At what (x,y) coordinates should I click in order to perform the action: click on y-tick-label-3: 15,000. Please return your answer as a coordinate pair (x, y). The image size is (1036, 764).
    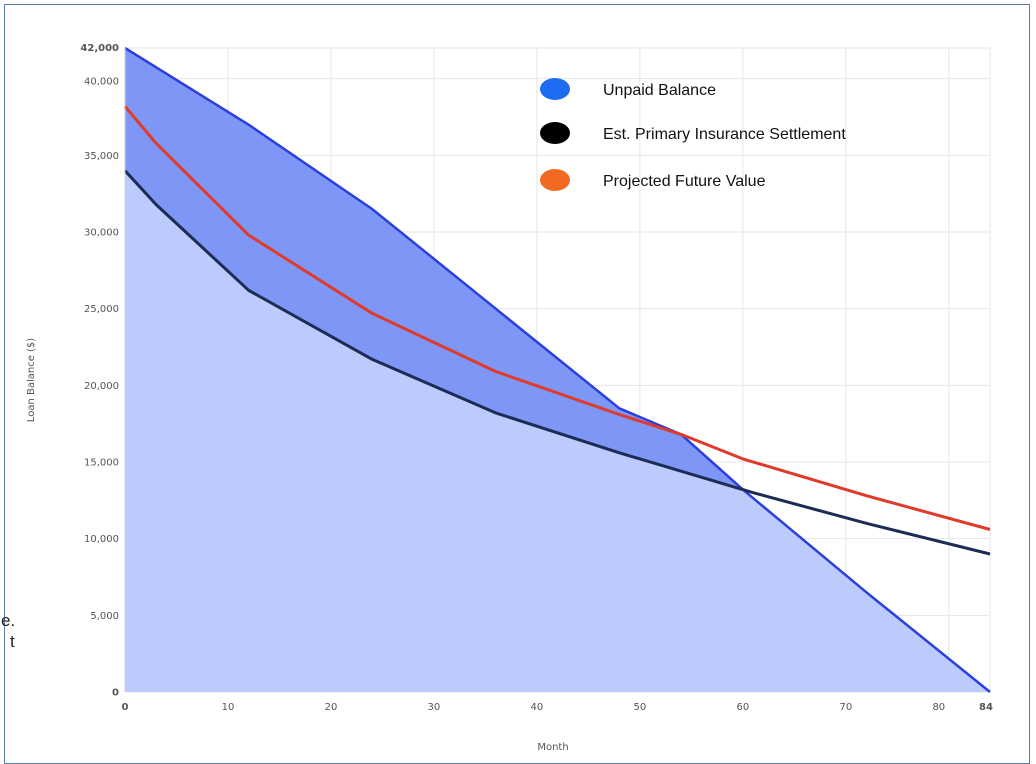
    Looking at the image, I should click on (101, 463).